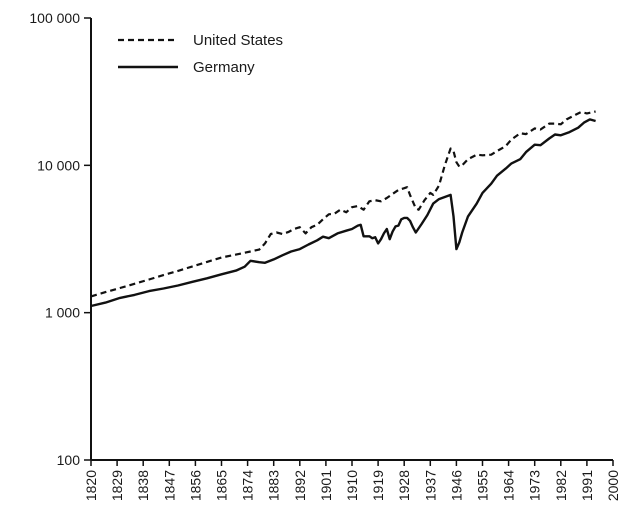  I want to click on x-tick-label: 1919, so click(378, 485).